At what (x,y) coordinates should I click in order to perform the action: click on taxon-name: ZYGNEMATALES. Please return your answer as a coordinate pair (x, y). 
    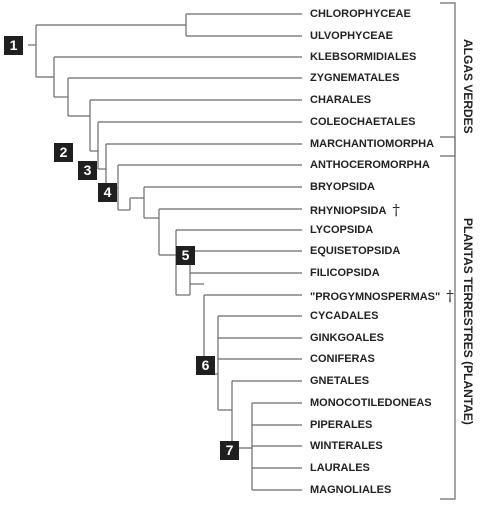
    Looking at the image, I should click on (355, 78).